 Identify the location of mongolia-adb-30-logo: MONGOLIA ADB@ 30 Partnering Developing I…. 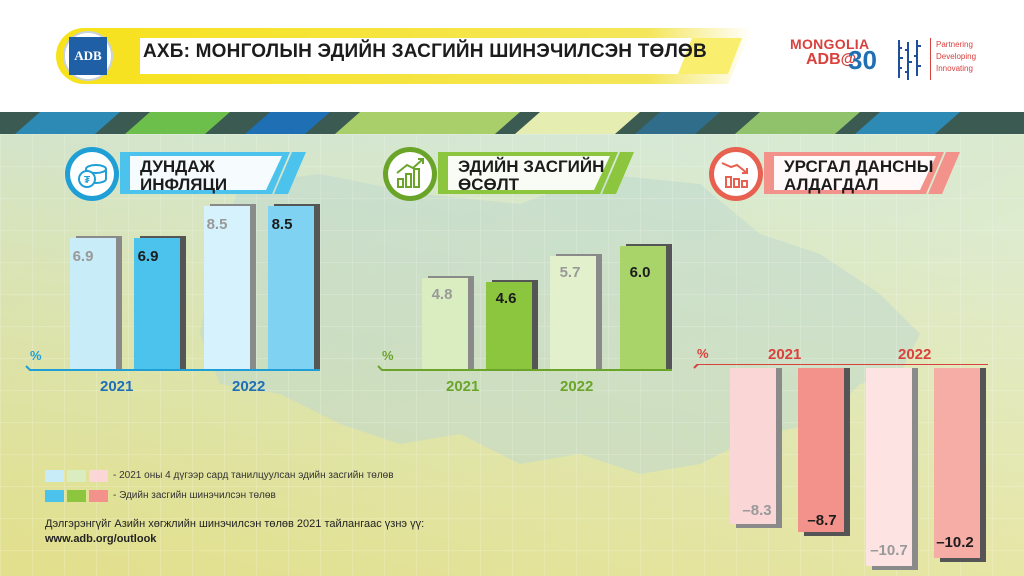
(890, 61).